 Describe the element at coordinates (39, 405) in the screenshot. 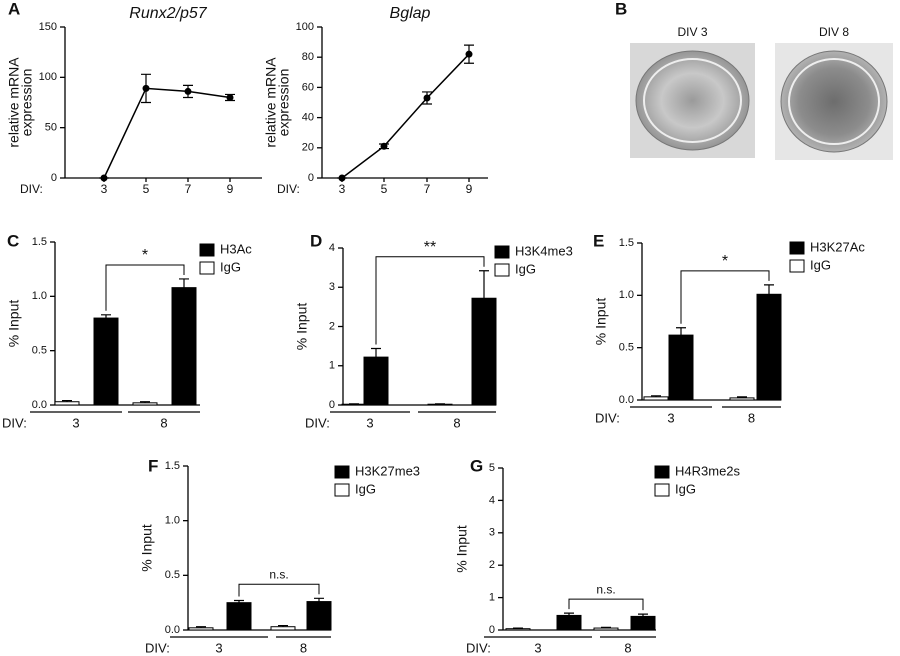

I see `y-tick-label: 0.0` at that location.